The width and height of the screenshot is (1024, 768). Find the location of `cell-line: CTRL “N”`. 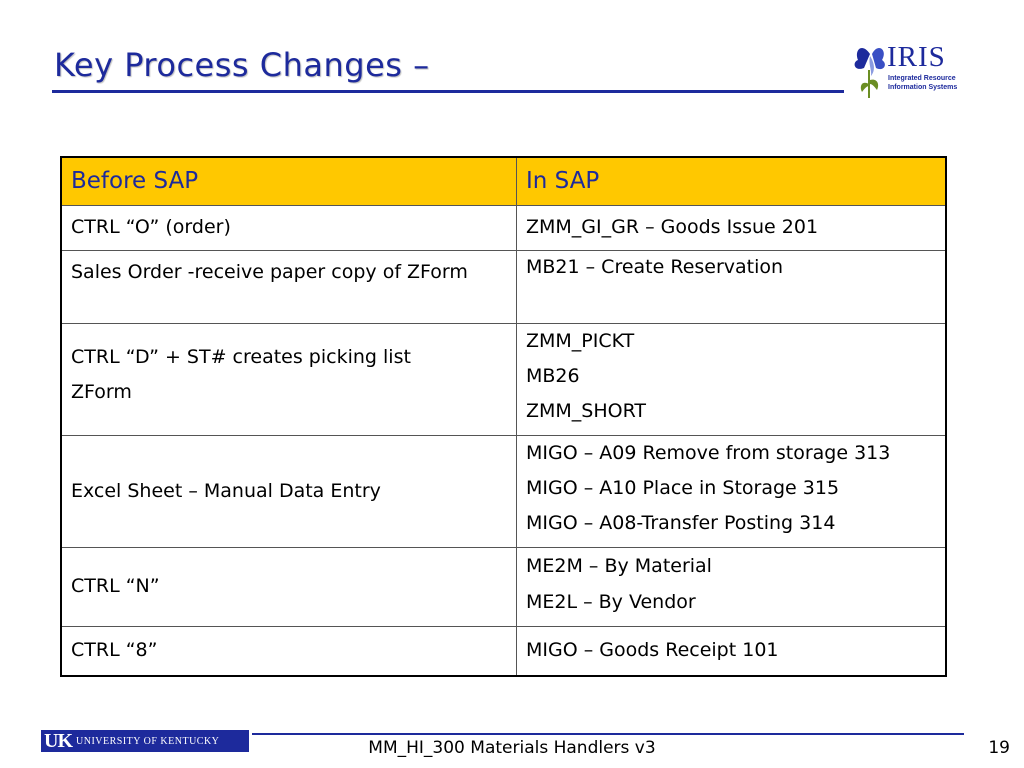

cell-line: CTRL “N” is located at coordinates (115, 586).